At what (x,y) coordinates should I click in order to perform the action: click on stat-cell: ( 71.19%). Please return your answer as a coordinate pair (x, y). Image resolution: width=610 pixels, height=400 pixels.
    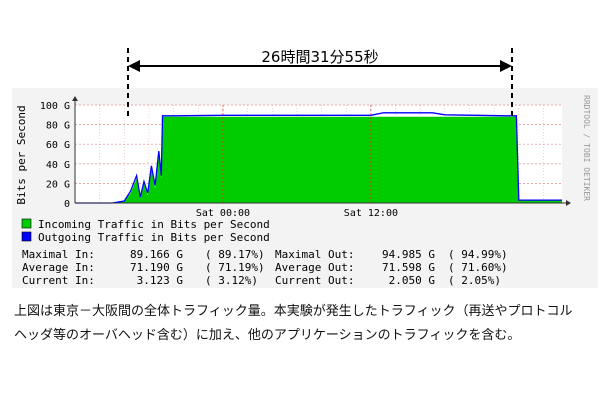
    Looking at the image, I should click on (235, 267).